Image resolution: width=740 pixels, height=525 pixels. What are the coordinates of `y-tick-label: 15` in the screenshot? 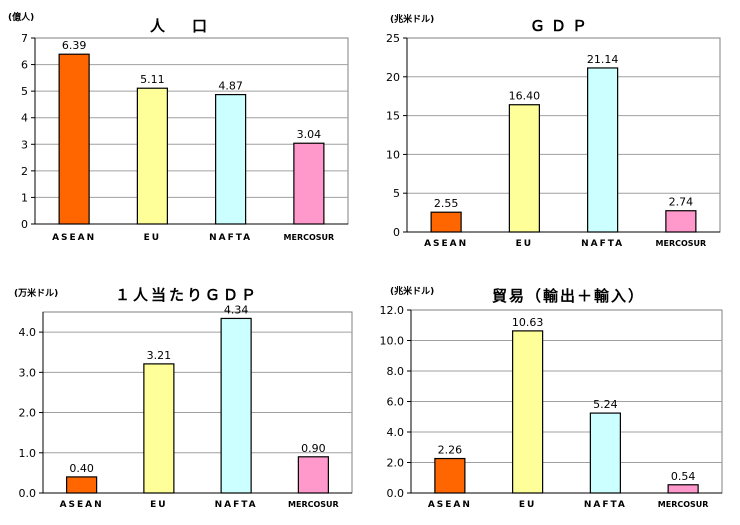 It's located at (393, 116).